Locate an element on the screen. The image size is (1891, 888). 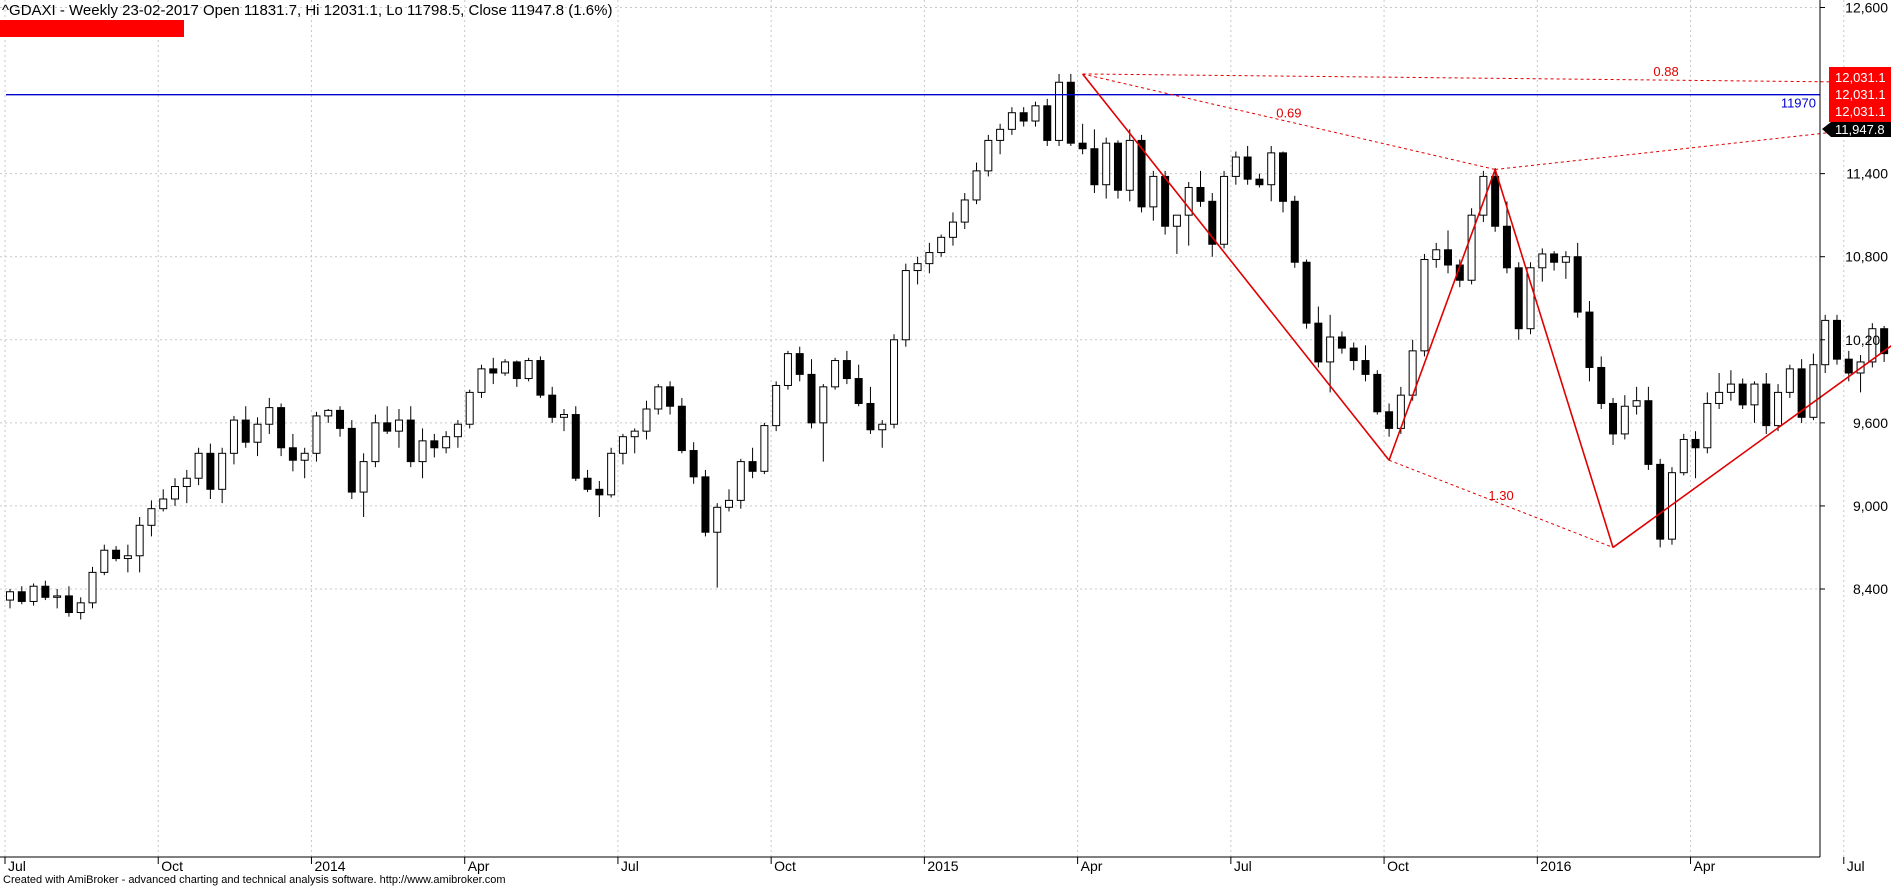
hi-tag-2: 12,031.1 is located at coordinates (1860, 94).